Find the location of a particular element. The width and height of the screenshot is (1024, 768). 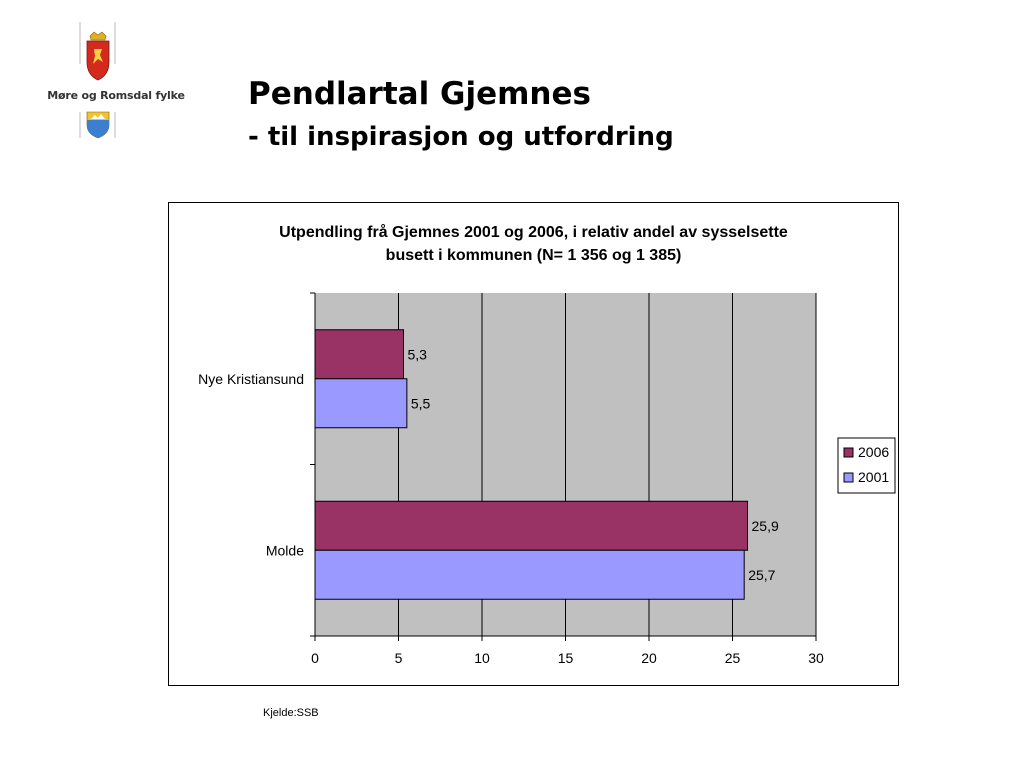

legend-swatch-2001 is located at coordinates (848, 477).